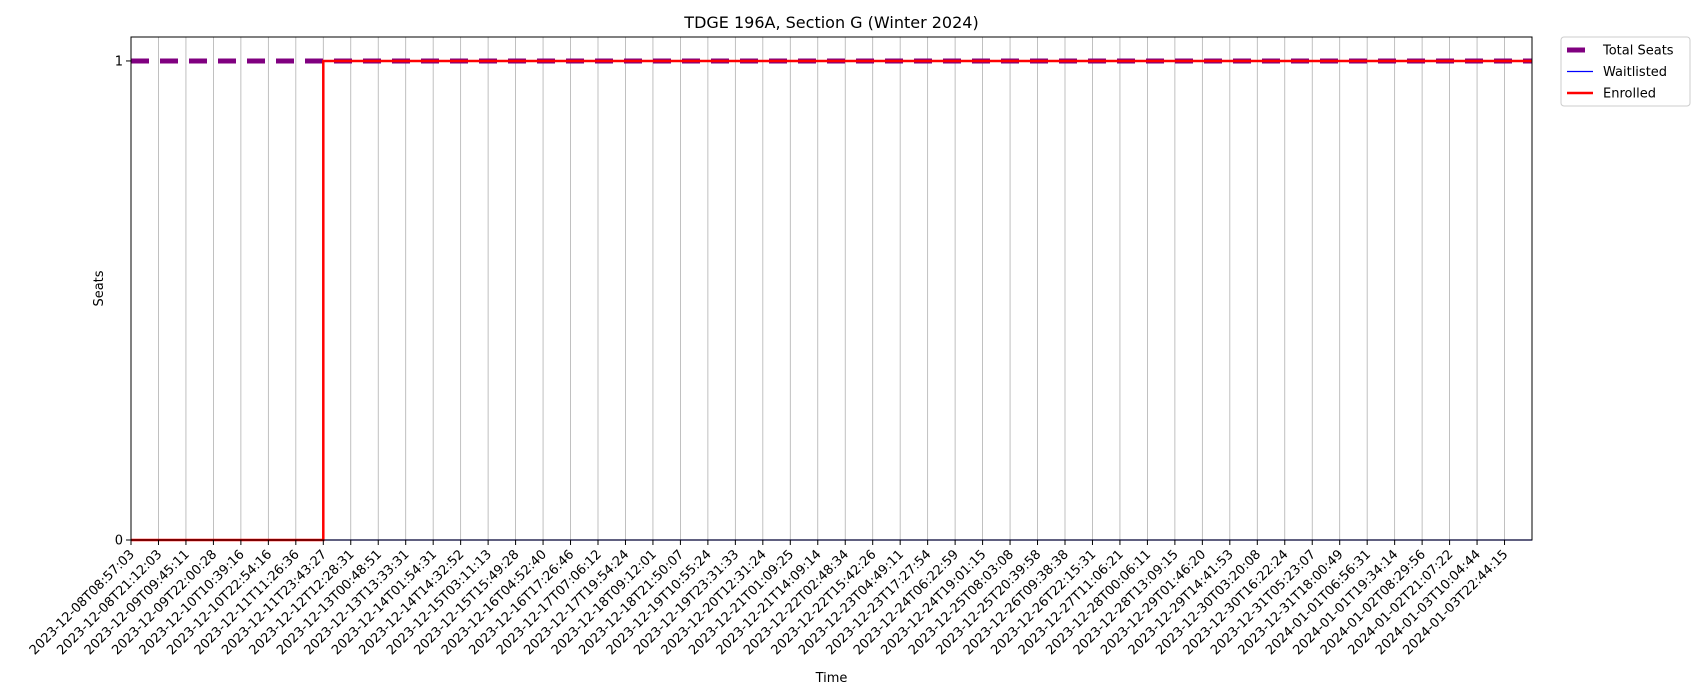  Describe the element at coordinates (1635, 72) in the screenshot. I see `legend-label: Waitlisted` at that location.